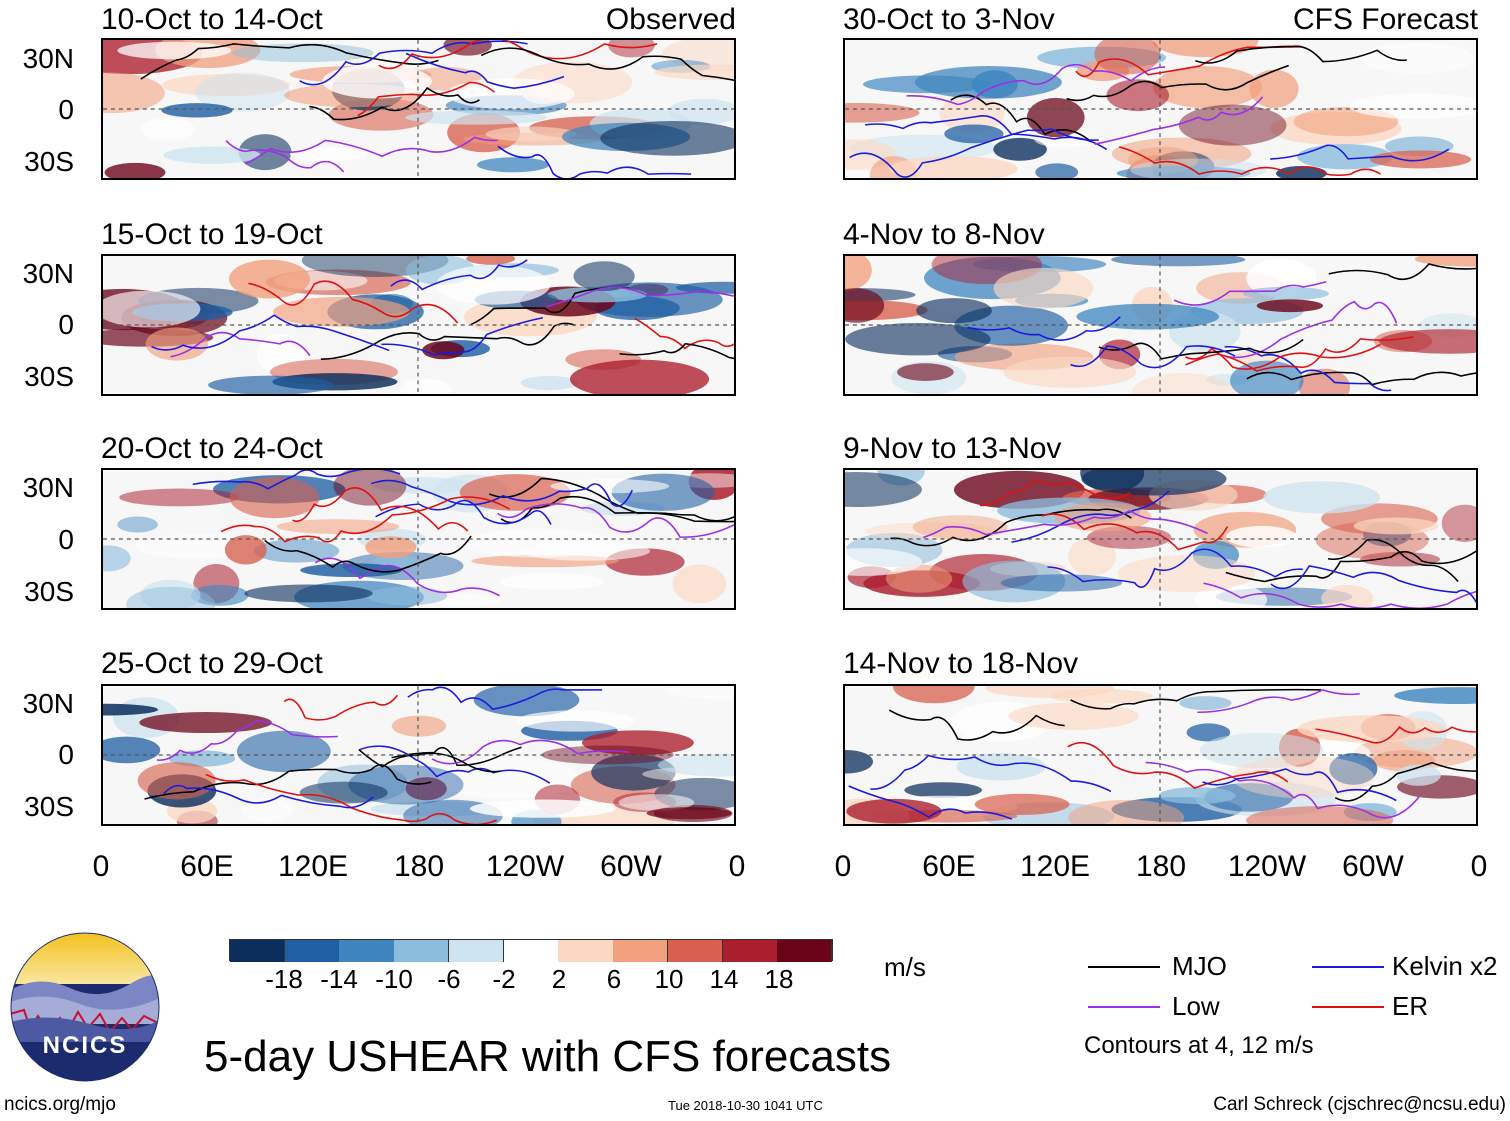  I want to click on lat-label: 30S, so click(49, 806).